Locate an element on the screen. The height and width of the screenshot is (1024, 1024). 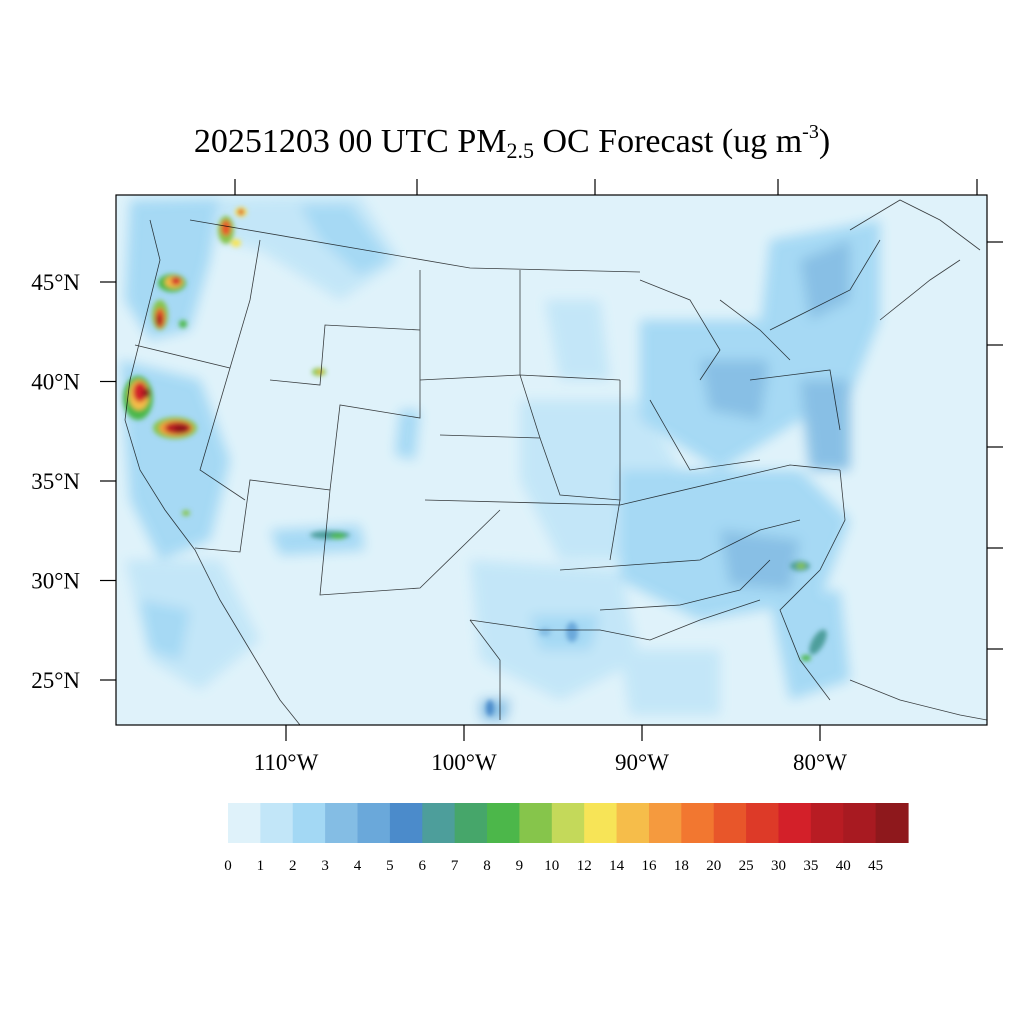
colorbar-label: 18 is located at coordinates (681, 866).